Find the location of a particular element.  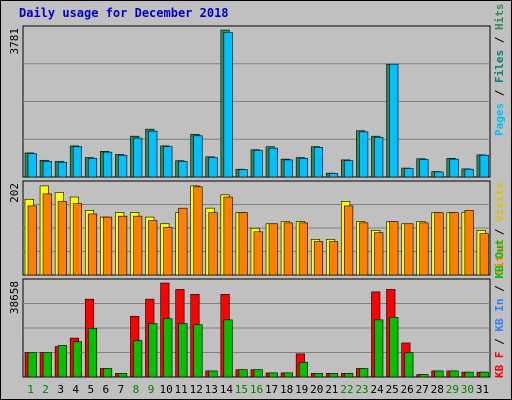

legend-hits: Hits is located at coordinates (499, 17).